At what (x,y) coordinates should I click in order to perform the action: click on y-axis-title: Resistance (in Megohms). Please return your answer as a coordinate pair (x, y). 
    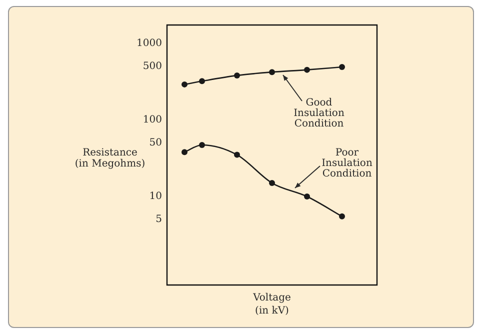
    Looking at the image, I should click on (110, 159).